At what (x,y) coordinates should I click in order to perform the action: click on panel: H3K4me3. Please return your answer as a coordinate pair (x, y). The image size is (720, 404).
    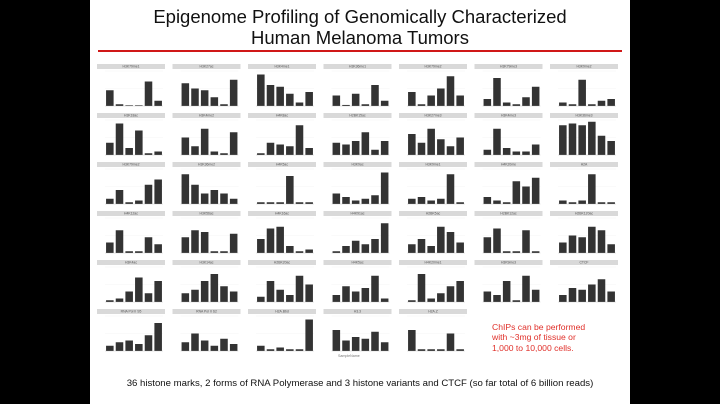
    Looking at the image, I should click on (508, 136).